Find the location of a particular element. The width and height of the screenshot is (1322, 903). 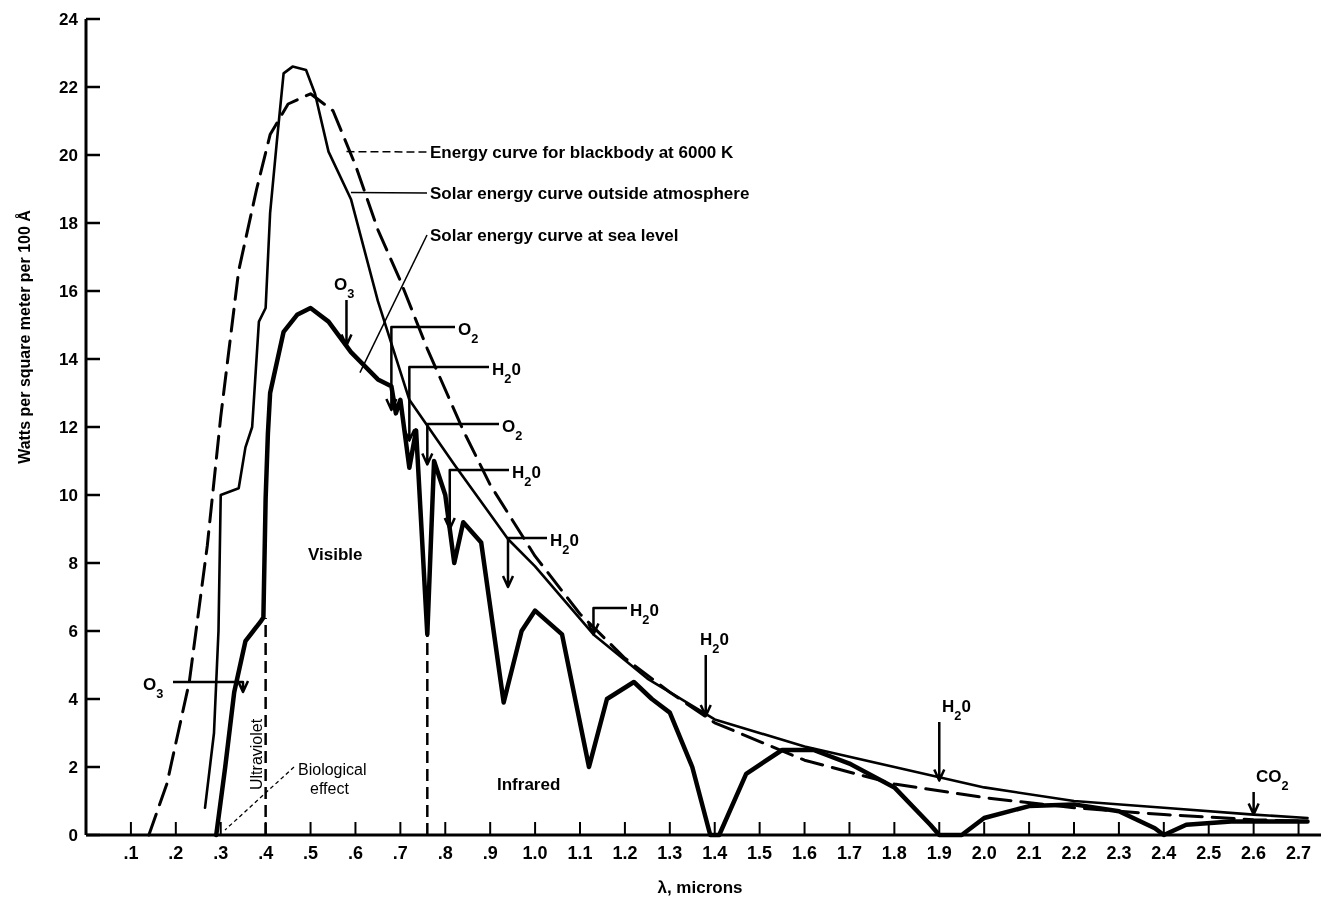

x-tick-label: 1.1 is located at coordinates (580, 853).